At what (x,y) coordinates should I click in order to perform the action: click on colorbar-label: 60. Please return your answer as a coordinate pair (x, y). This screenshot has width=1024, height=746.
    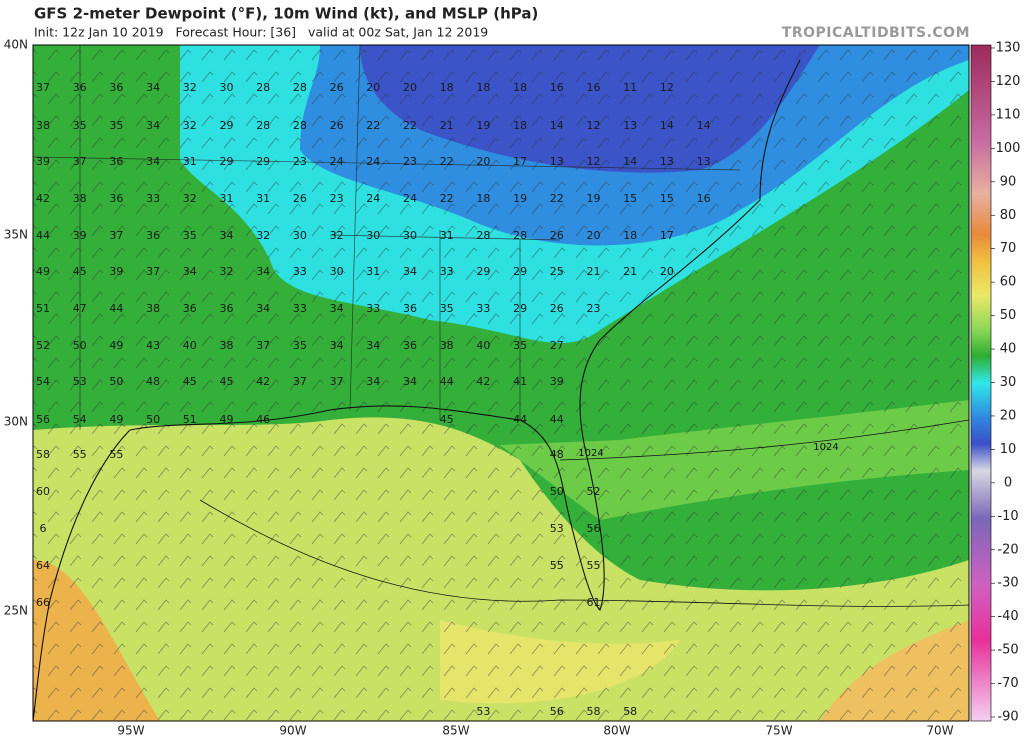
    Looking at the image, I should click on (1008, 282).